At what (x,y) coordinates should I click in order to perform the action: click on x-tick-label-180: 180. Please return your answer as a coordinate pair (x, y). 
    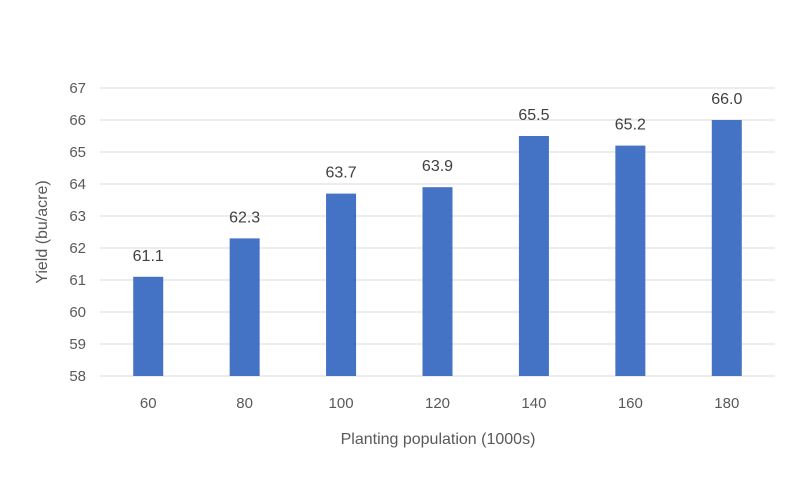
    Looking at the image, I should click on (726, 403).